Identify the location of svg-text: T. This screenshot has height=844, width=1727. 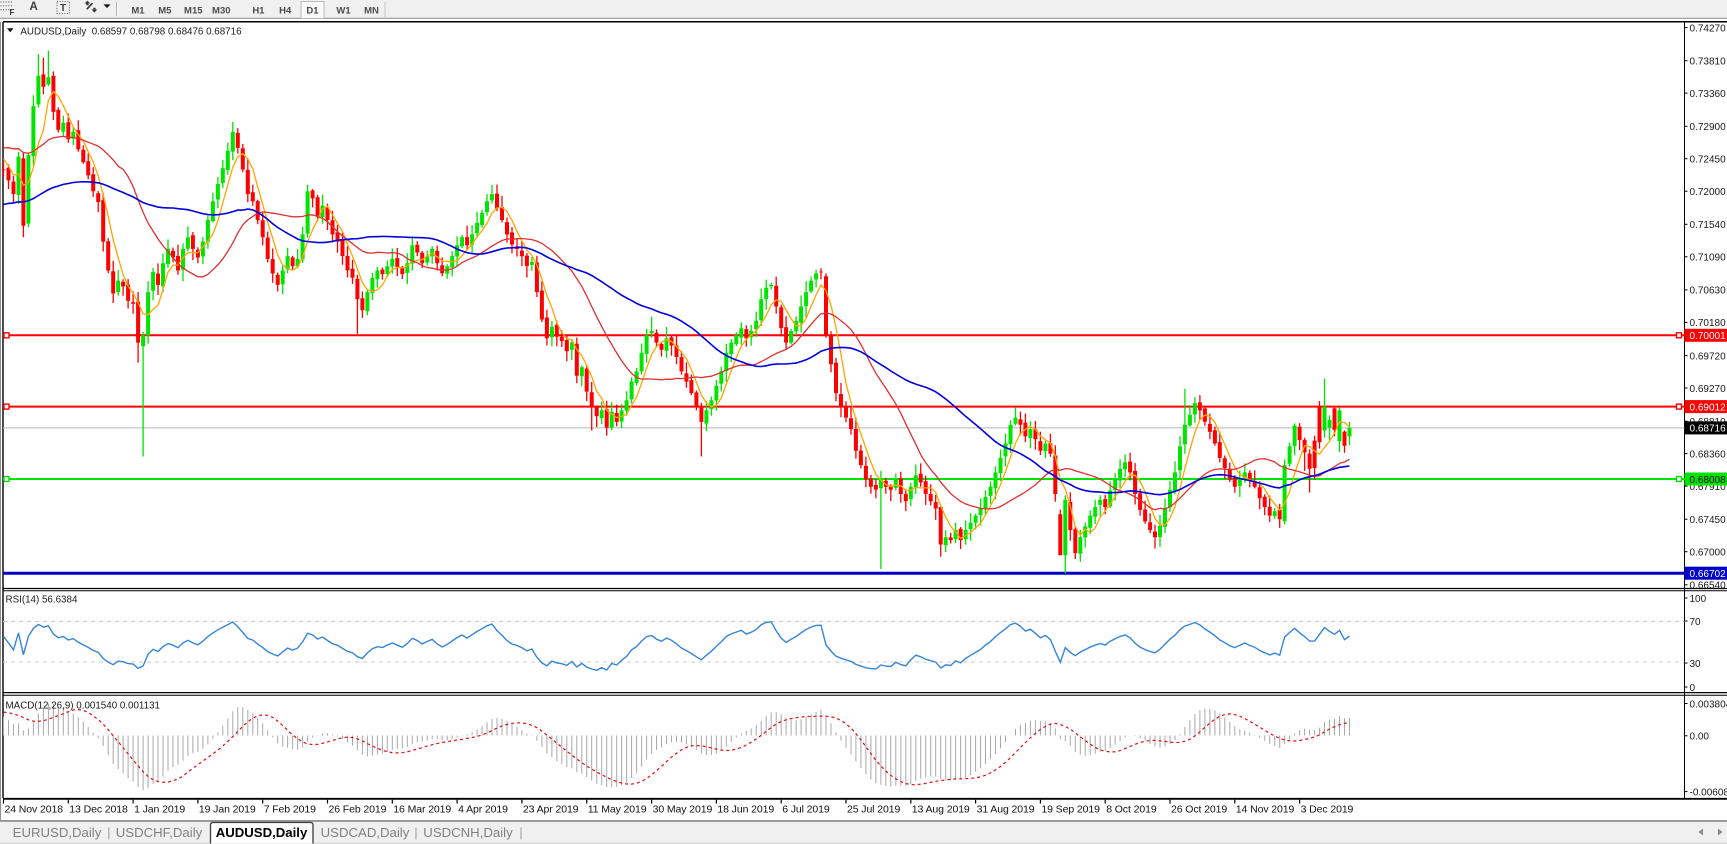
(63, 8).